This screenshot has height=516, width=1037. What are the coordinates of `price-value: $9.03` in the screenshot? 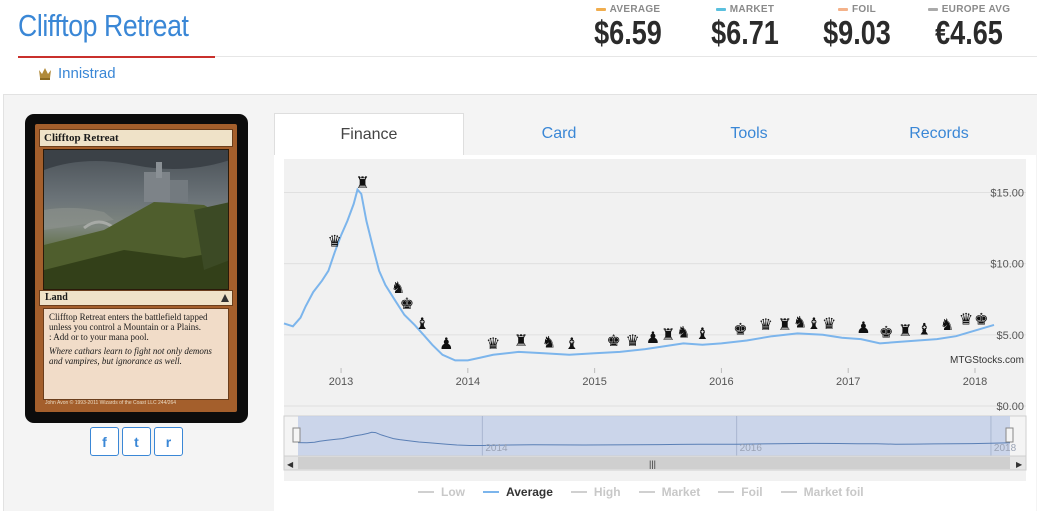 It's located at (857, 32).